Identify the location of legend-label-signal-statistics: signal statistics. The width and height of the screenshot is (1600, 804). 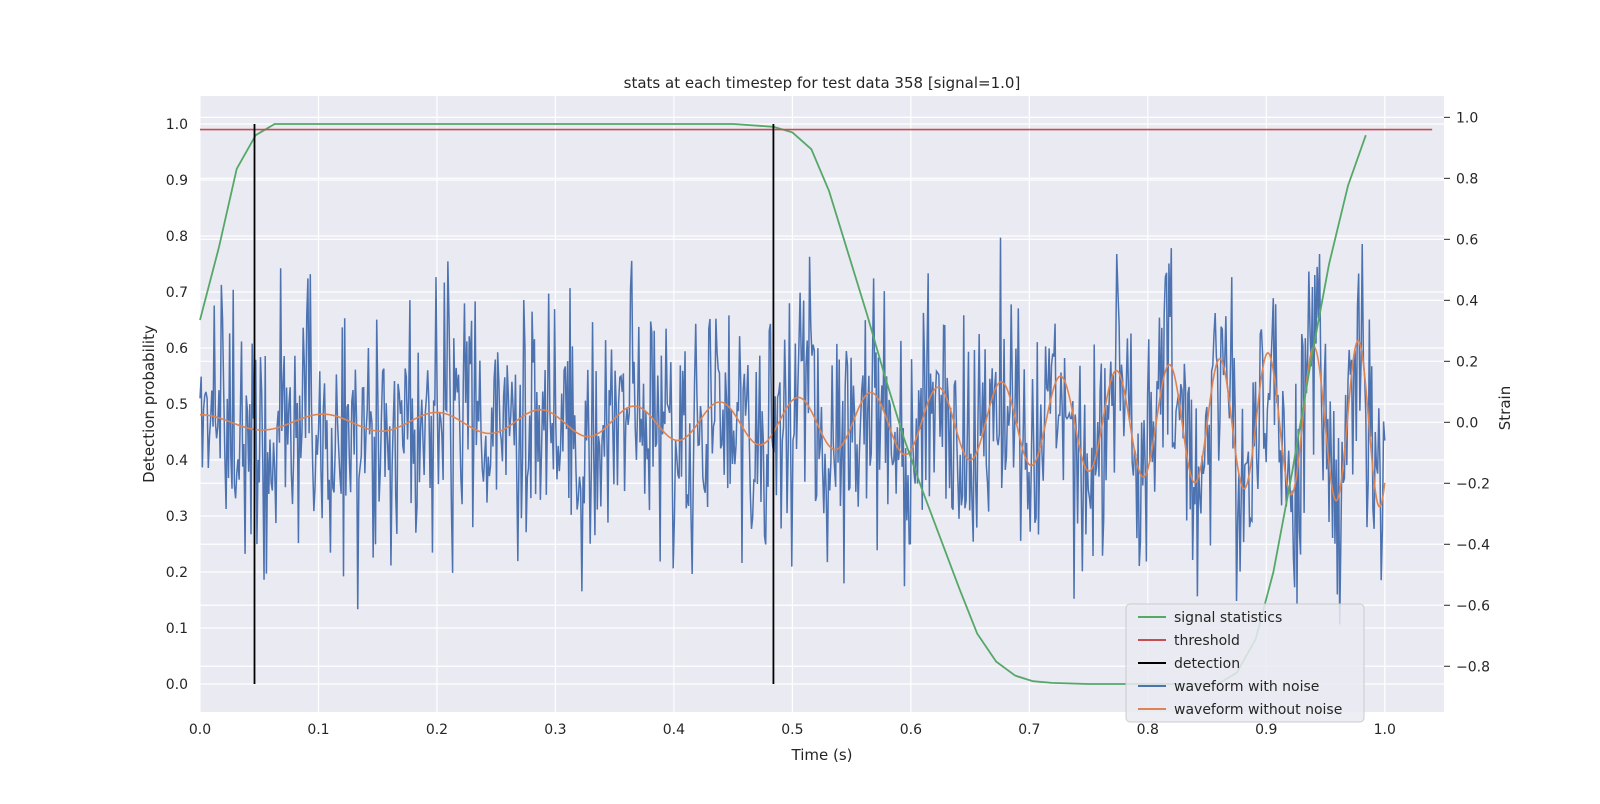
(1228, 618).